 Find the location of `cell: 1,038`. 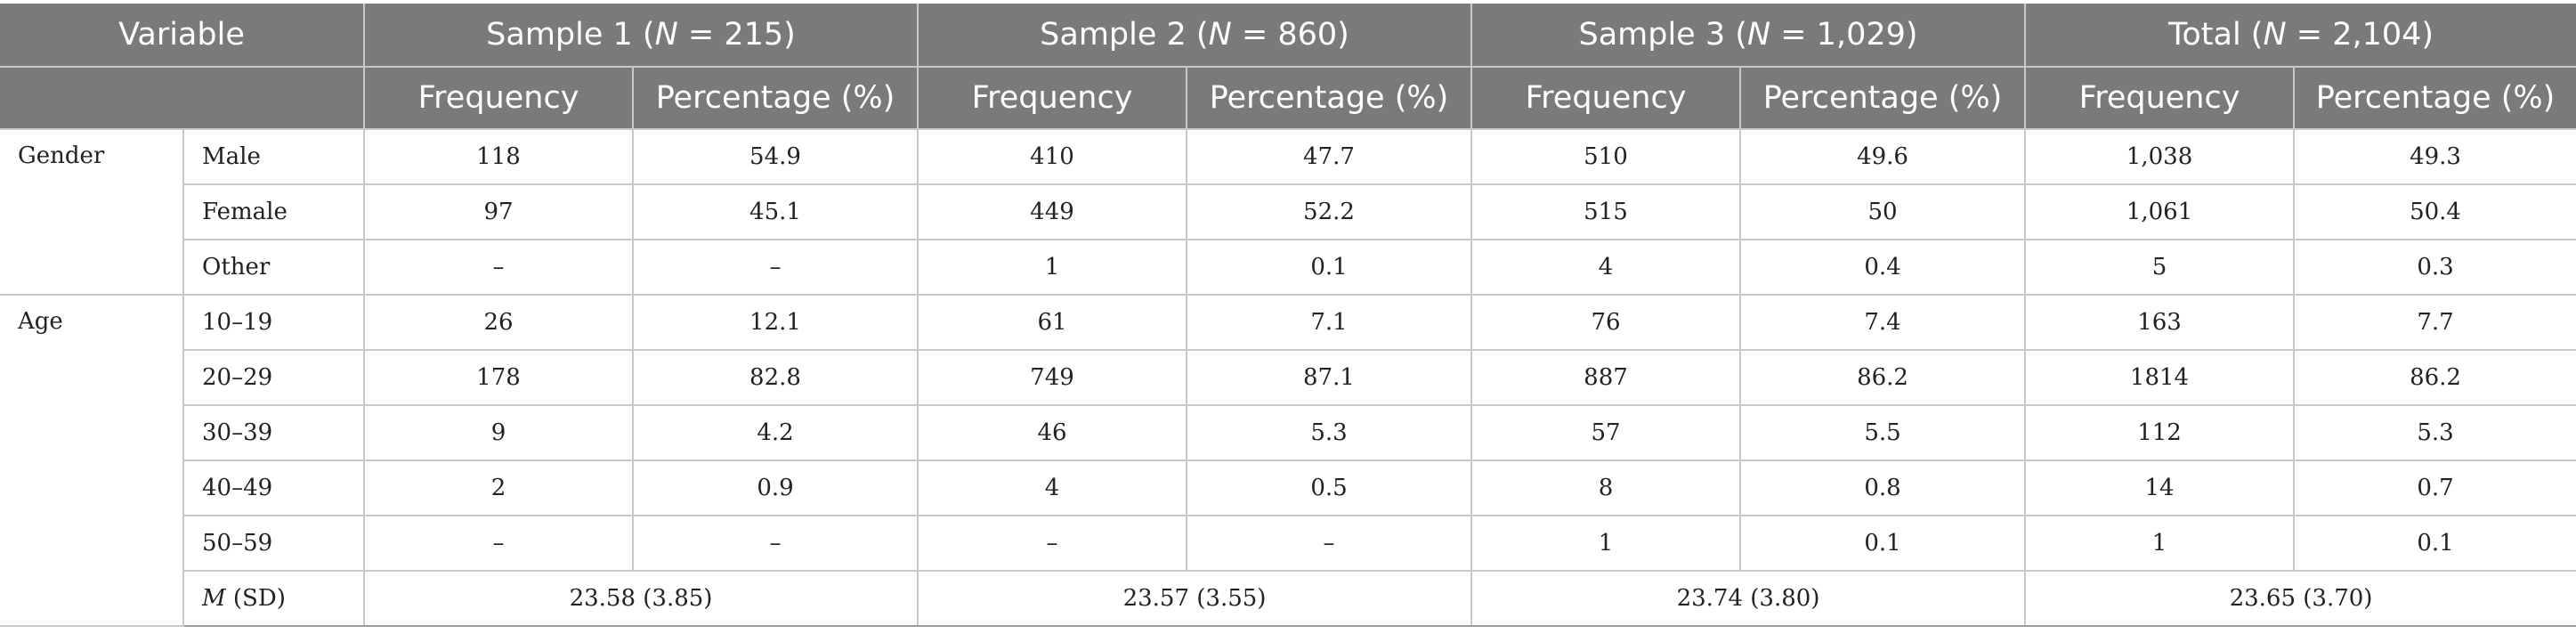

cell: 1,038 is located at coordinates (2160, 156).